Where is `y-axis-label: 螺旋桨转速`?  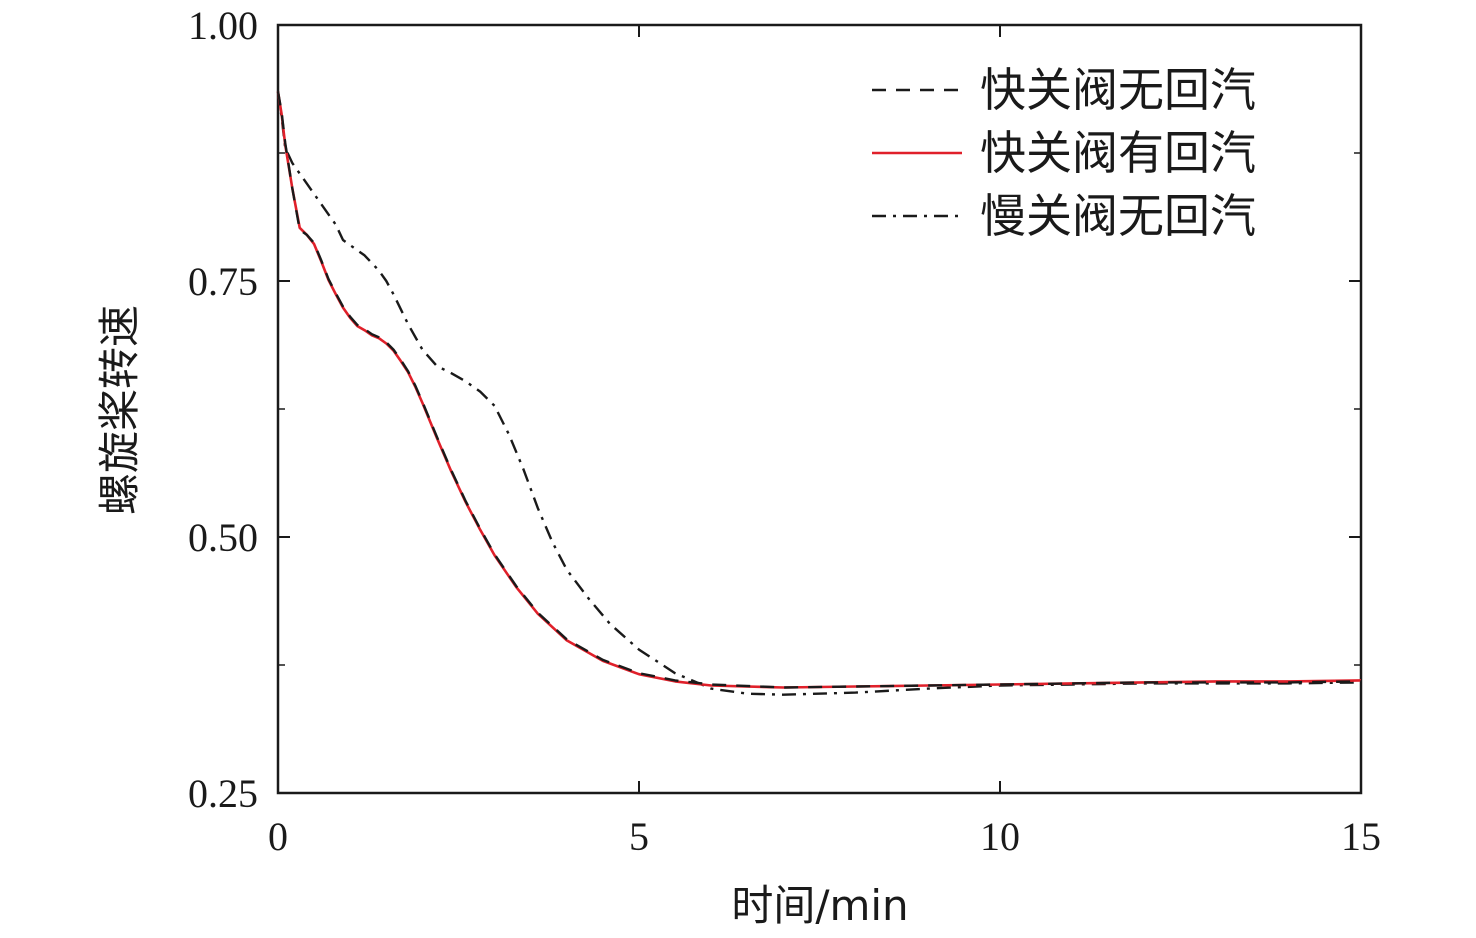
y-axis-label: 螺旋桨转速 is located at coordinates (119, 410).